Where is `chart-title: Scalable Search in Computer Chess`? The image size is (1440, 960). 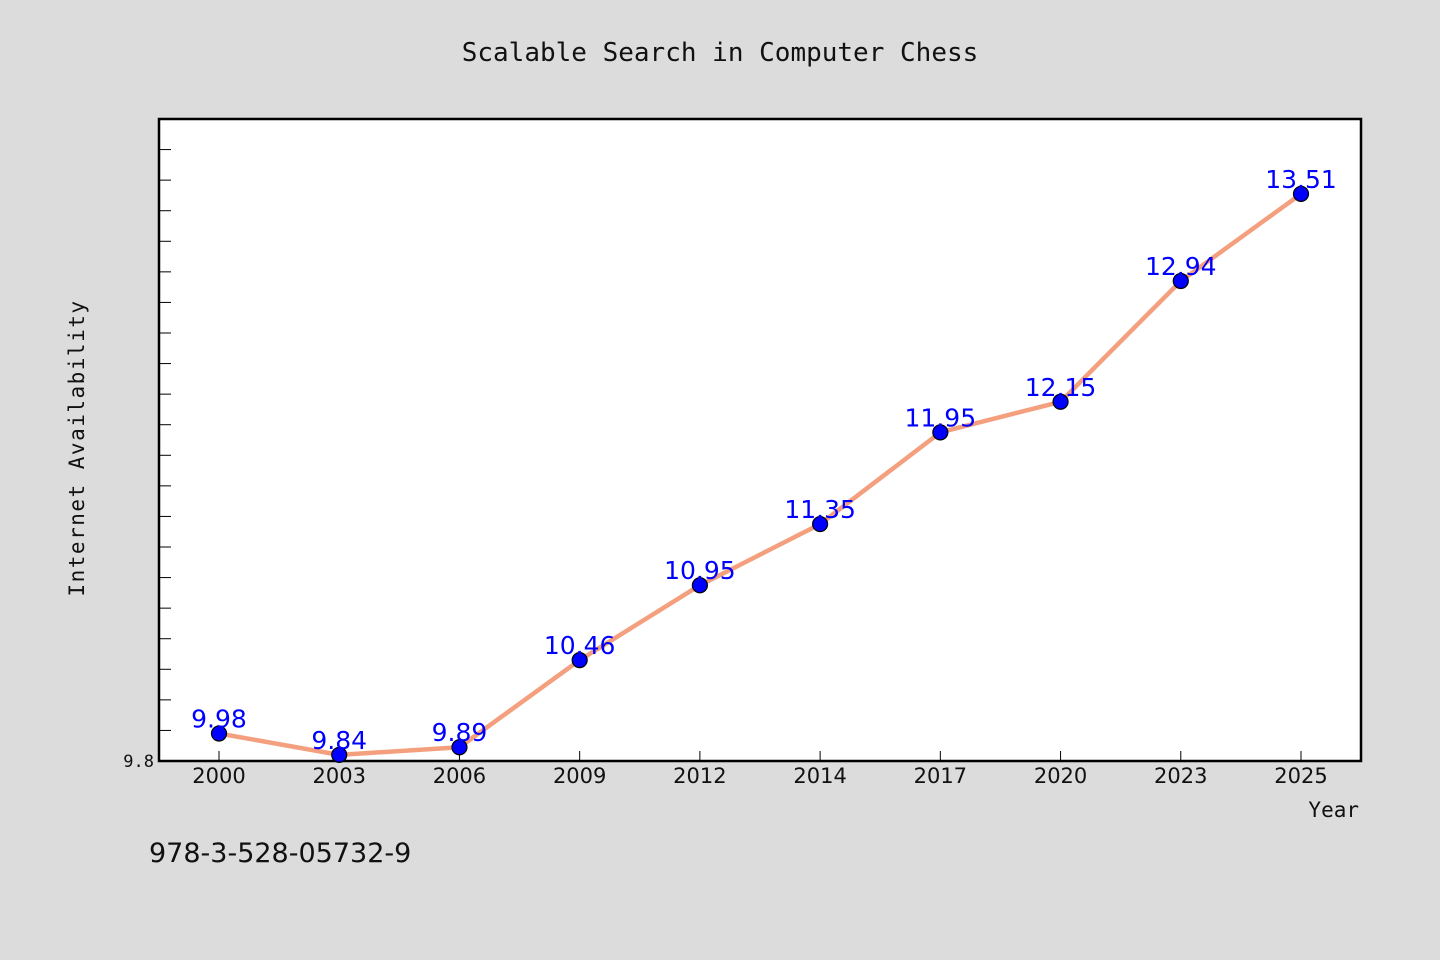 chart-title: Scalable Search in Computer Chess is located at coordinates (720, 53).